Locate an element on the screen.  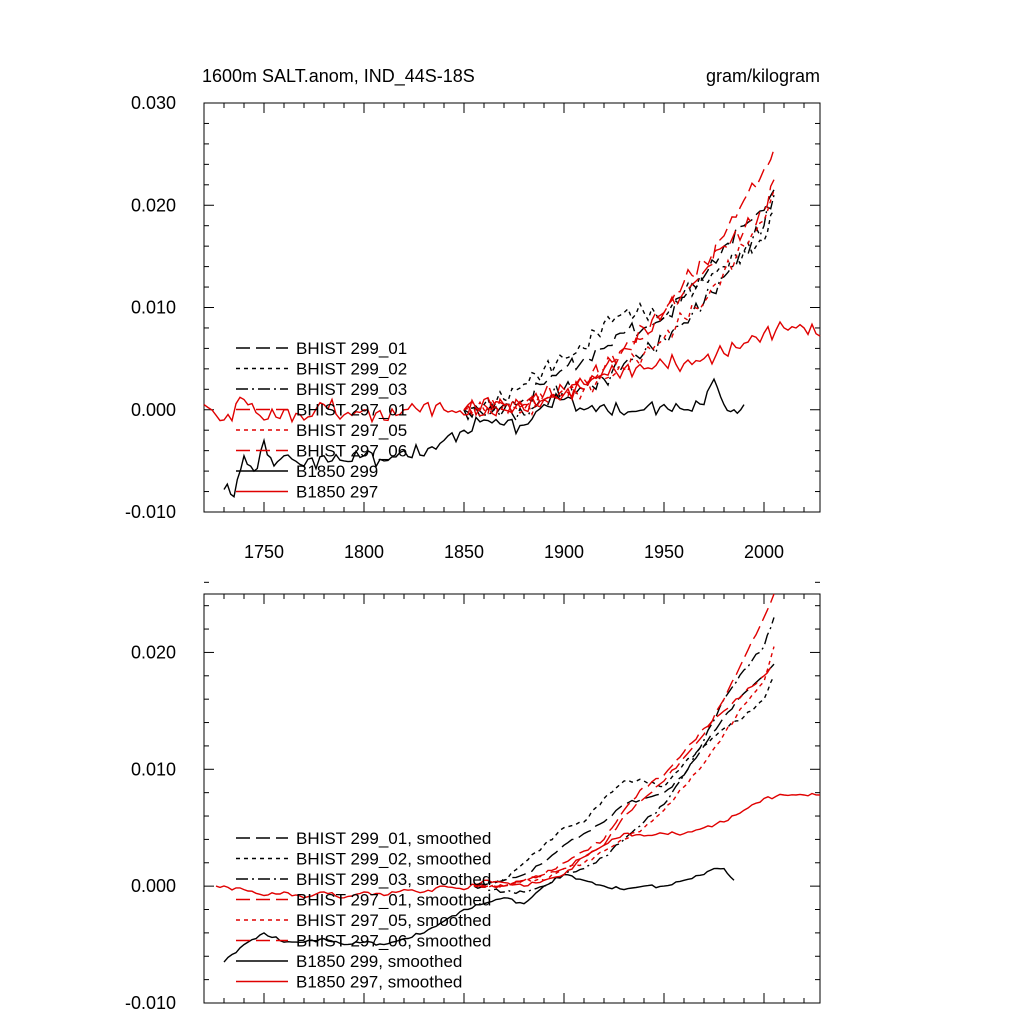
y-tick-label: 0.030 is located at coordinates (153, 103).